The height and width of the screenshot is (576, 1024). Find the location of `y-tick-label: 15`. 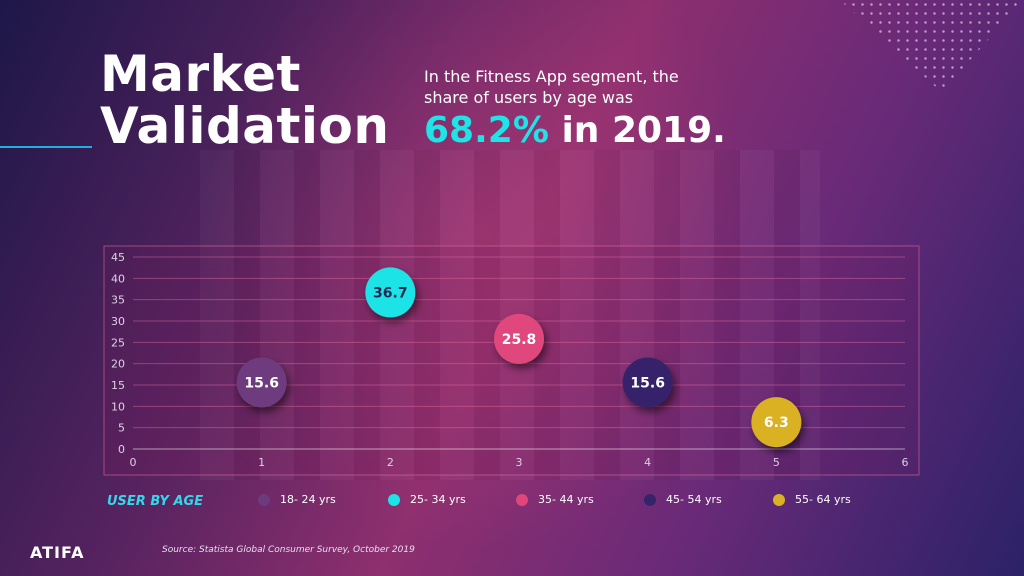

y-tick-label: 15 is located at coordinates (118, 385).